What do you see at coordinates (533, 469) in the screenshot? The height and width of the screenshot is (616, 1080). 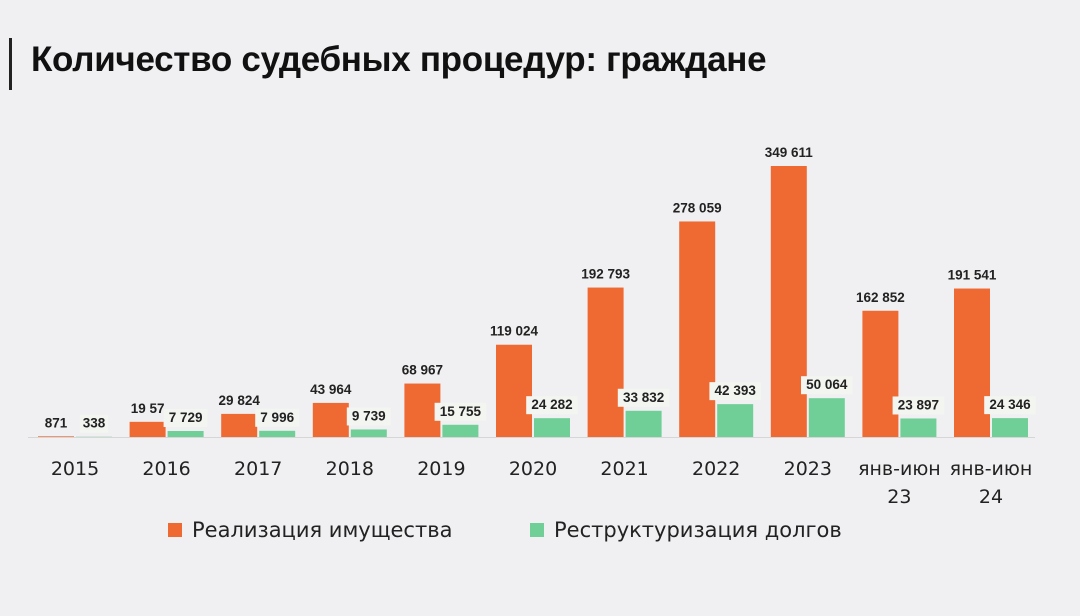 I see `category-label: 2020` at bounding box center [533, 469].